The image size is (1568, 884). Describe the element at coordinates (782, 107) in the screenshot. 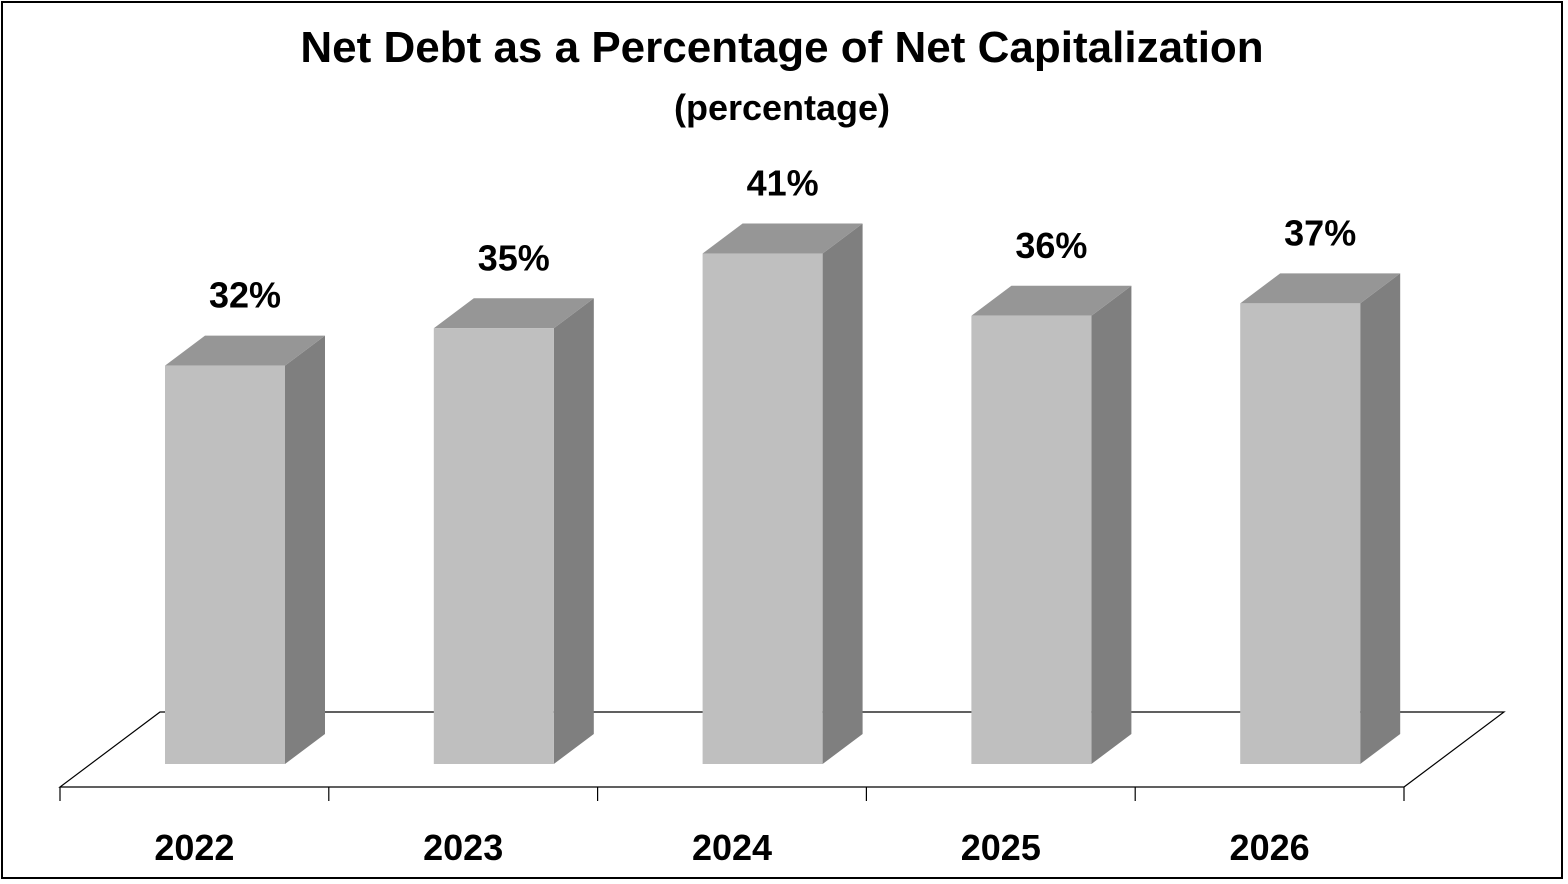

I see `chart-subtitle: (percentage)` at that location.